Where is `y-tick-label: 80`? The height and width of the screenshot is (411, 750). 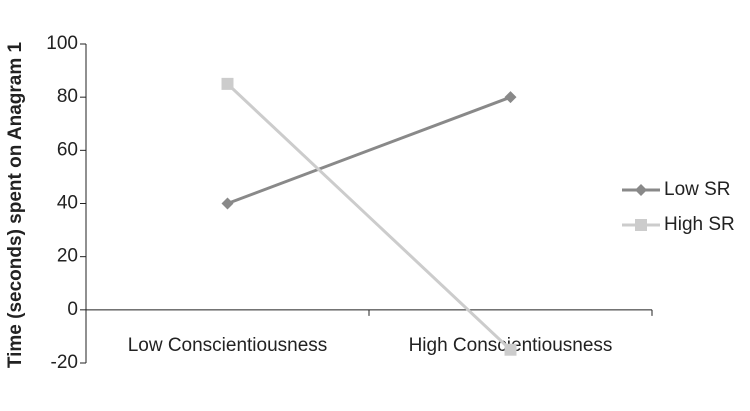
y-tick-label: 80 is located at coordinates (67, 96).